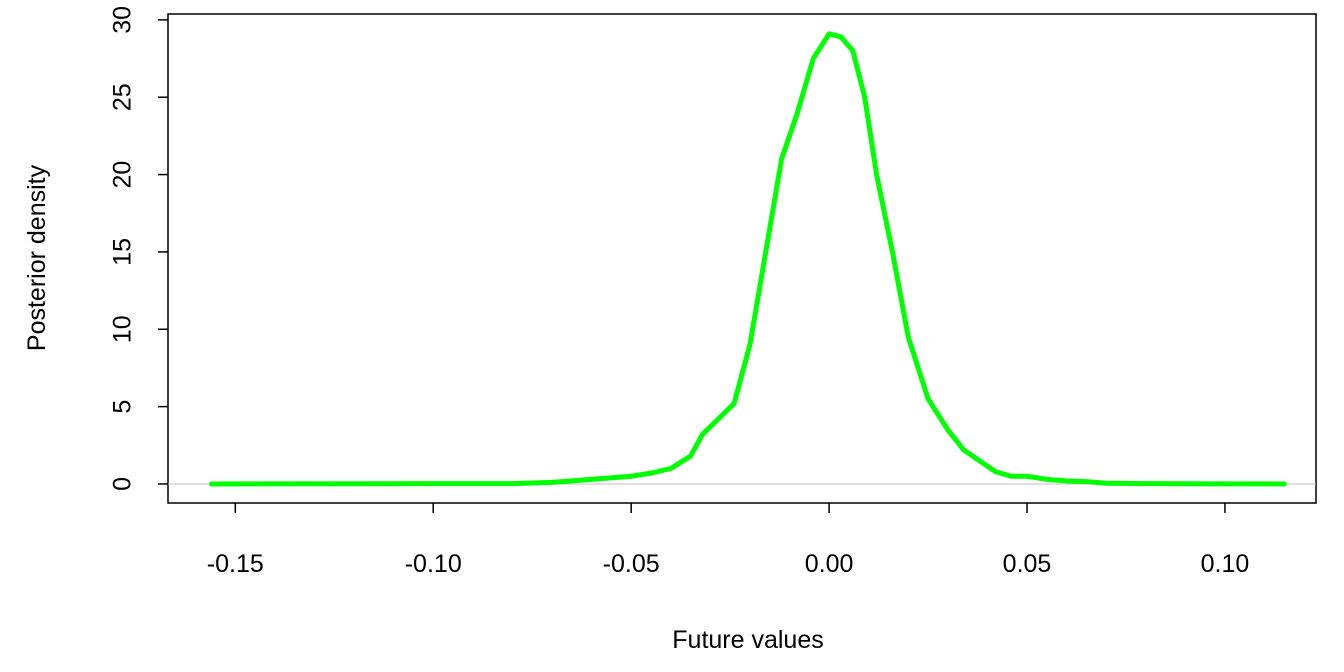  What do you see at coordinates (1225, 564) in the screenshot?
I see `x-tick-label: 0.10` at bounding box center [1225, 564].